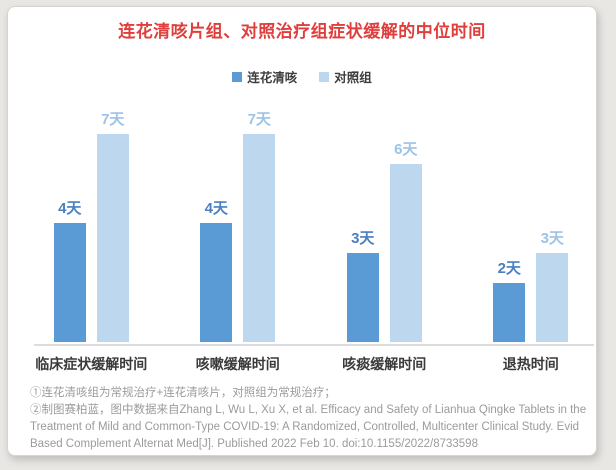 The image size is (616, 470). What do you see at coordinates (314, 345) in the screenshot?
I see `x-axis-line` at bounding box center [314, 345].